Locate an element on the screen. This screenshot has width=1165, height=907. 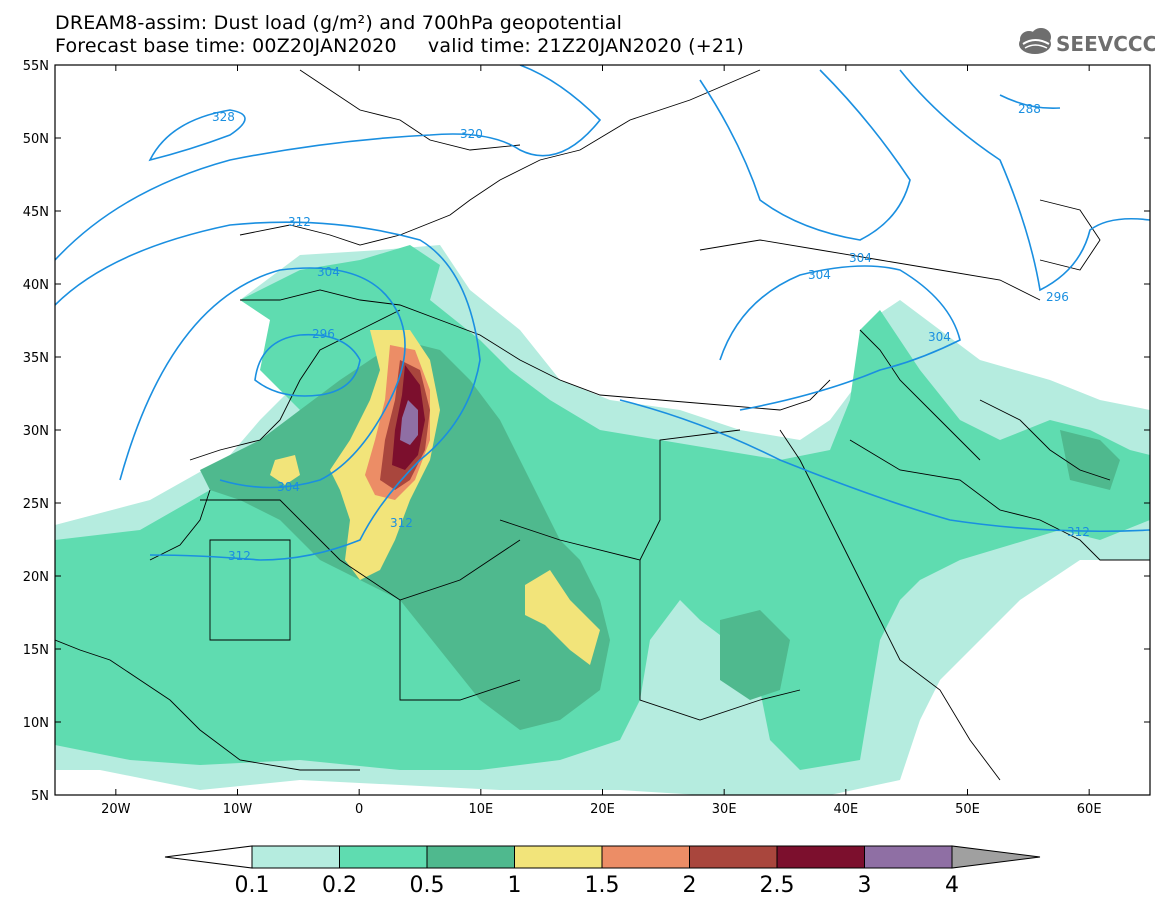
lon-tick-label: 20W is located at coordinates (116, 809).